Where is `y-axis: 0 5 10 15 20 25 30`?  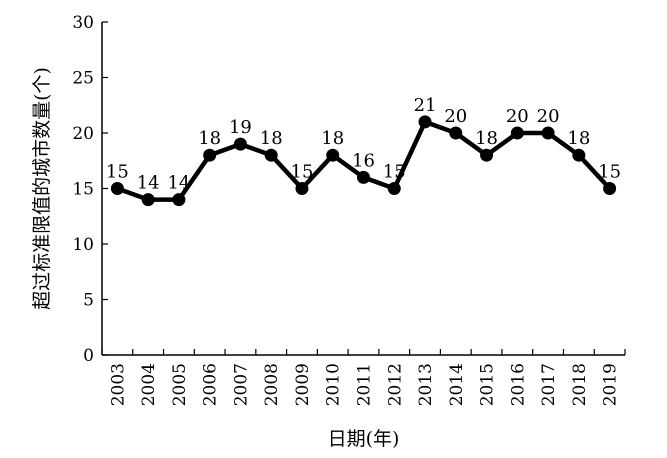 y-axis: 0 5 10 15 20 25 30 is located at coordinates (90, 189).